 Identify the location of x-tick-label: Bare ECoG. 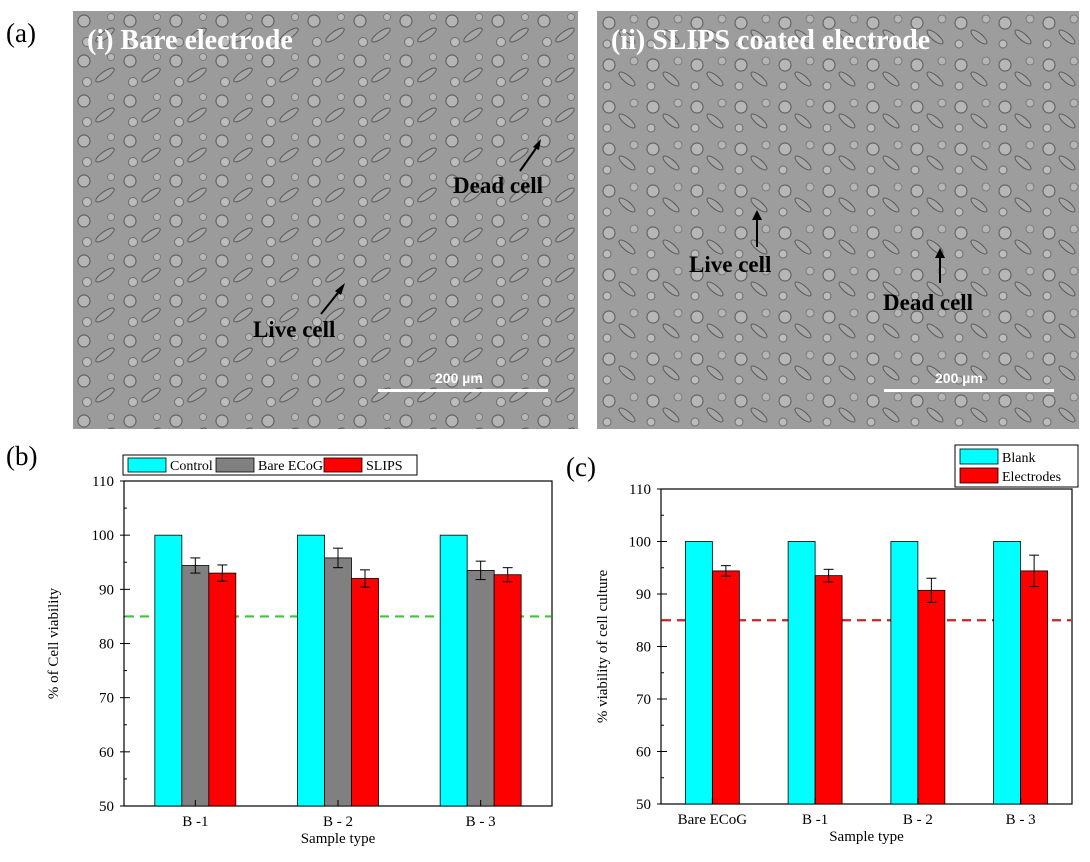
(713, 820).